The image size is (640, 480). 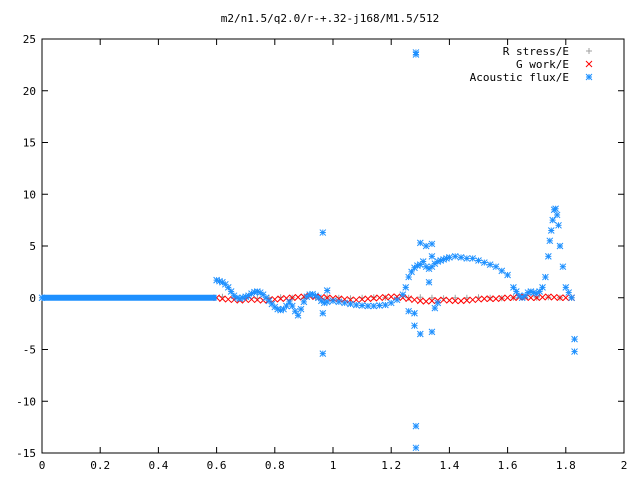 I want to click on y-tick-label: -5, so click(x=29, y=350).